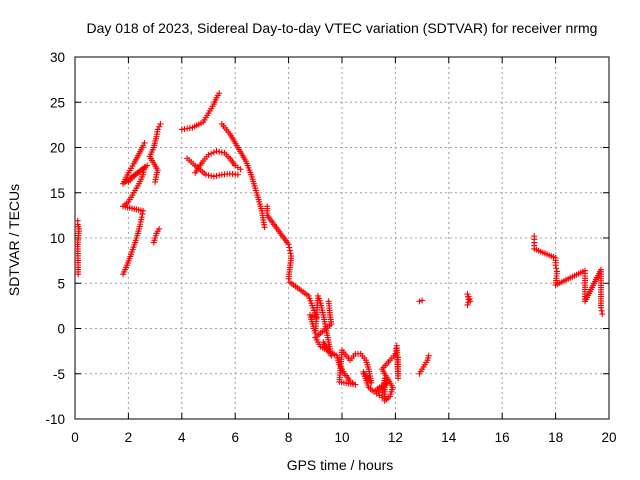 This screenshot has height=480, width=640. I want to click on x-tick-label: 10, so click(341, 437).